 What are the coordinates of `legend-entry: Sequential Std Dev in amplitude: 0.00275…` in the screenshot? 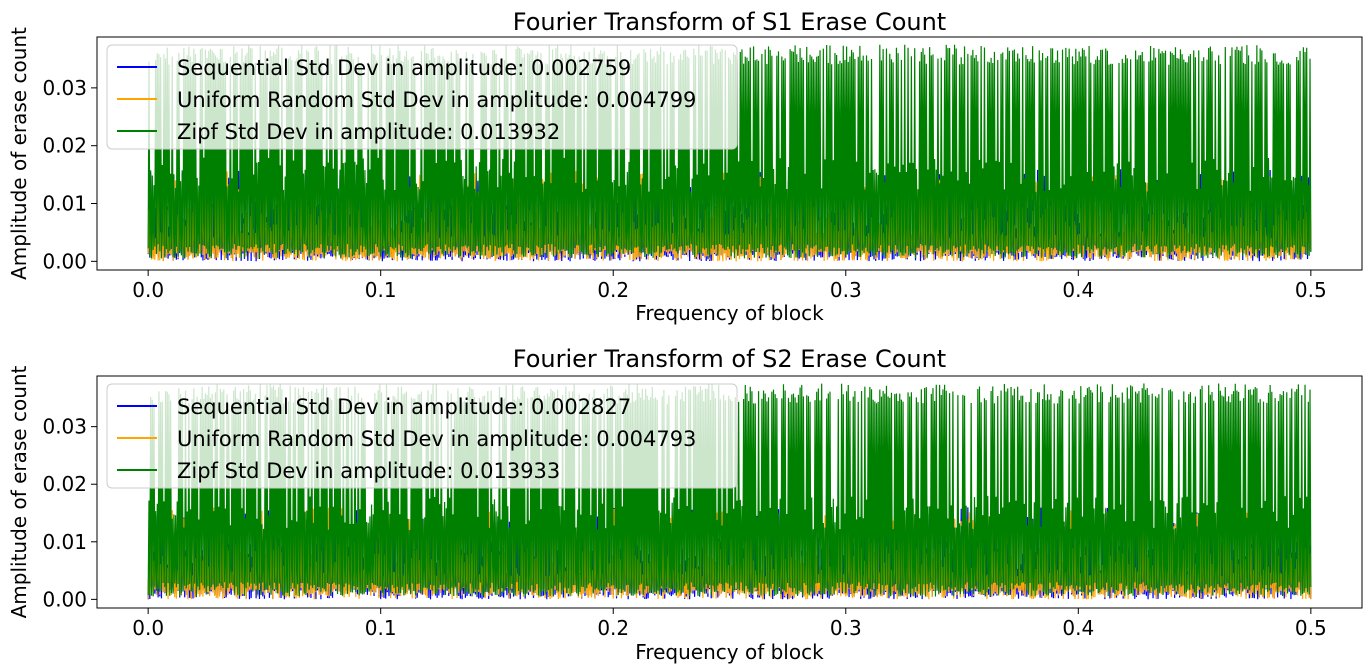 It's located at (404, 68).